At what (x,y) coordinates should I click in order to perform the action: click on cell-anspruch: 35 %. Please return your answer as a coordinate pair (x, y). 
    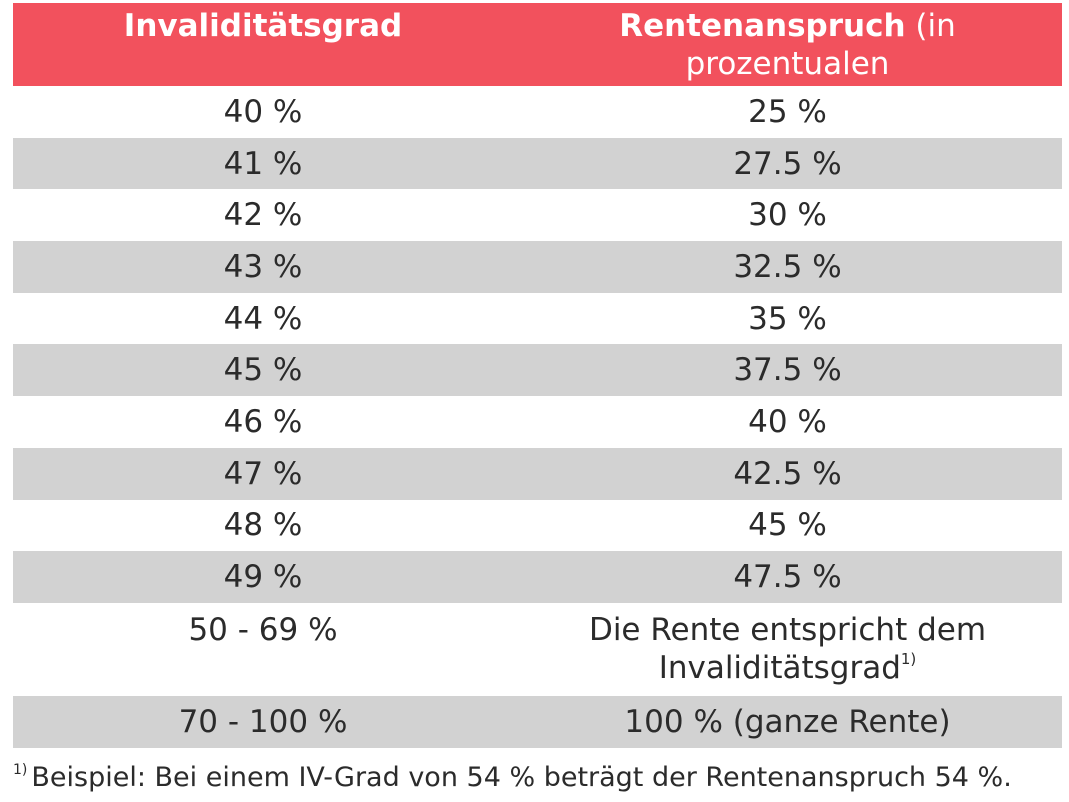
    Looking at the image, I should click on (787, 318).